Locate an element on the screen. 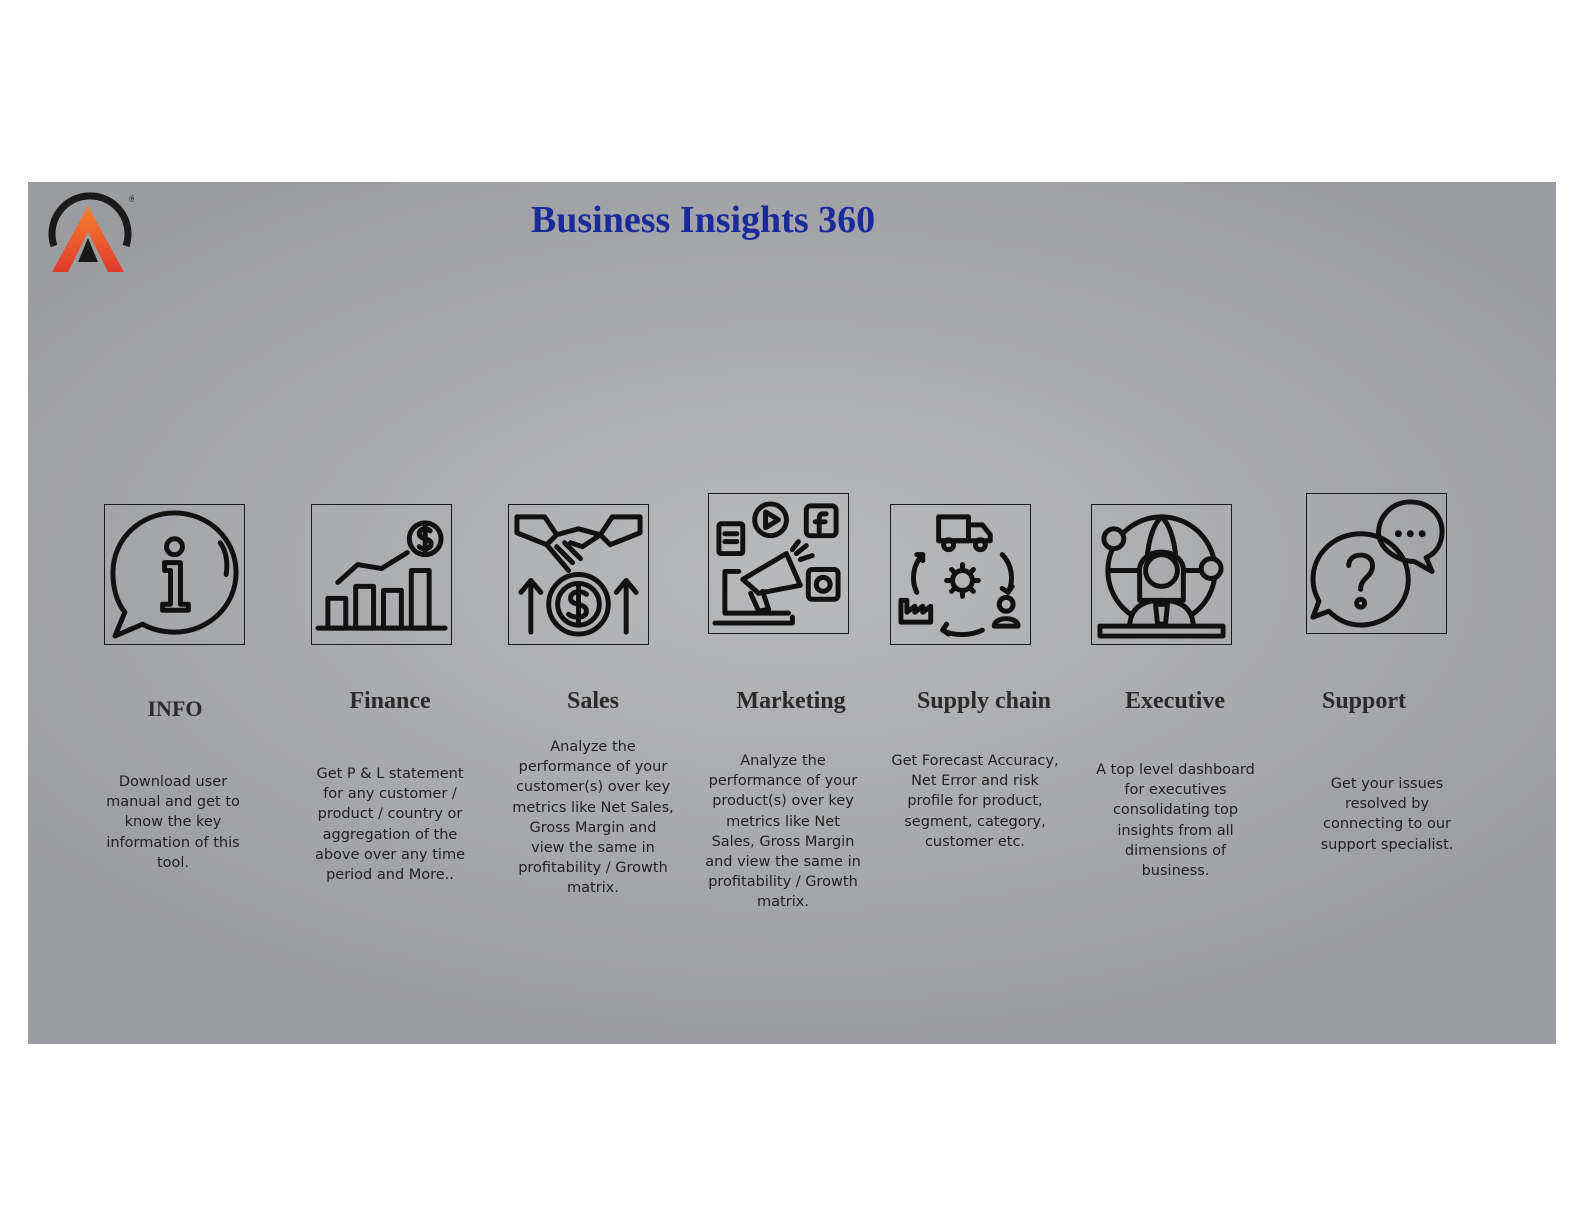 Image resolution: width=1584 pixels, height=1224 pixels. info-speech-bubble-icon is located at coordinates (174, 574).